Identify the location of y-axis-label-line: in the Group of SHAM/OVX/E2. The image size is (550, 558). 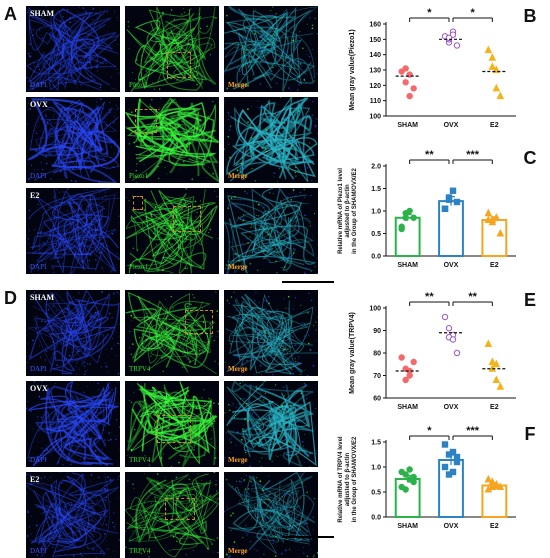
(355, 479).